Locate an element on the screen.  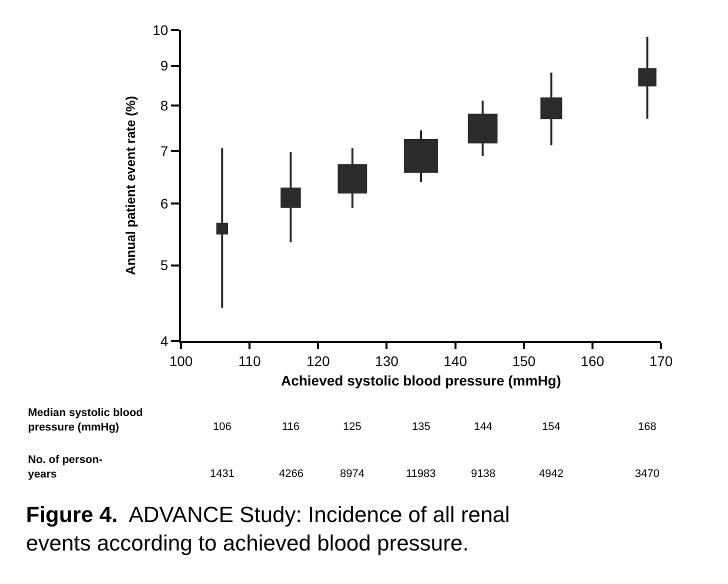
y-tick-label: 10 is located at coordinates (160, 30).